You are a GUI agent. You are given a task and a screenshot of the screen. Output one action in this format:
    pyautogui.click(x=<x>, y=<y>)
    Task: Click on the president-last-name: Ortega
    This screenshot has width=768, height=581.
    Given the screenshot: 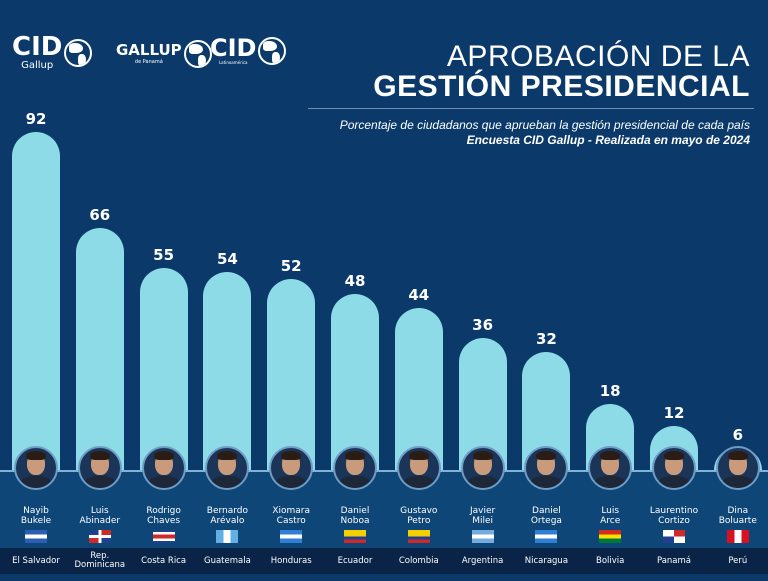 What is the action you would take?
    pyautogui.click(x=546, y=521)
    